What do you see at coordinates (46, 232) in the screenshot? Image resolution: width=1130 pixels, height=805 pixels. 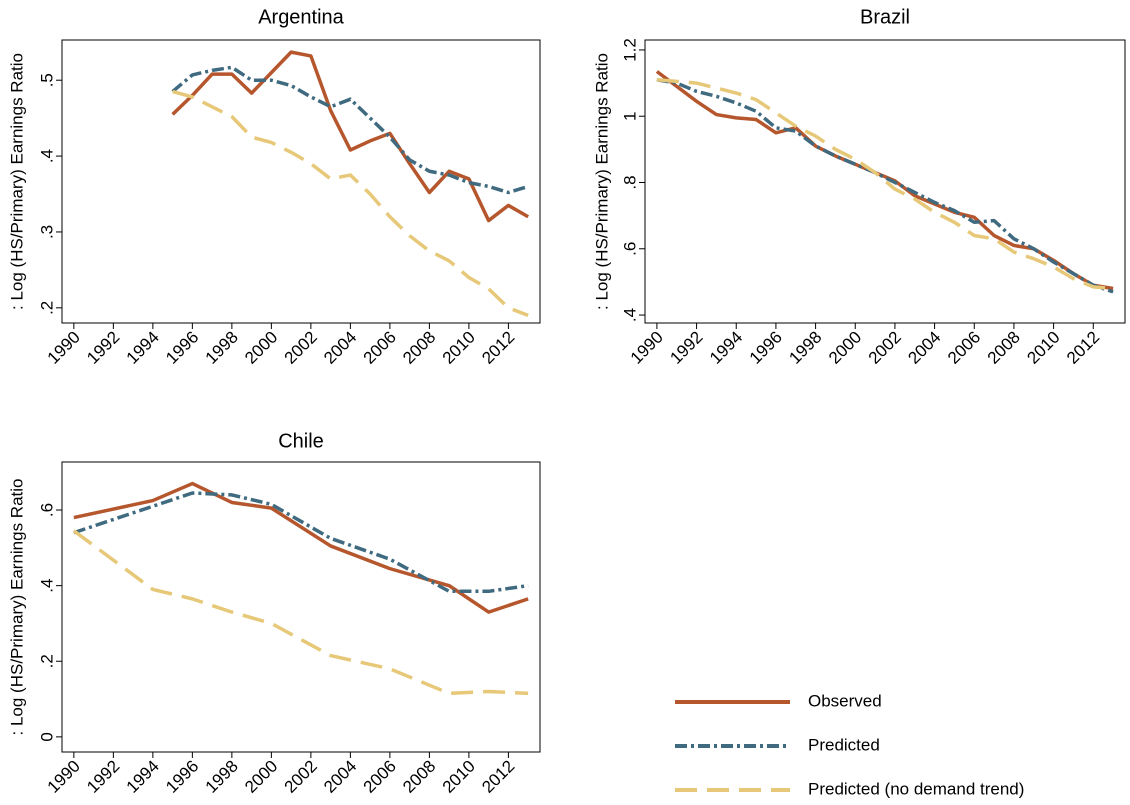 I see `y-tick-label: .3` at bounding box center [46, 232].